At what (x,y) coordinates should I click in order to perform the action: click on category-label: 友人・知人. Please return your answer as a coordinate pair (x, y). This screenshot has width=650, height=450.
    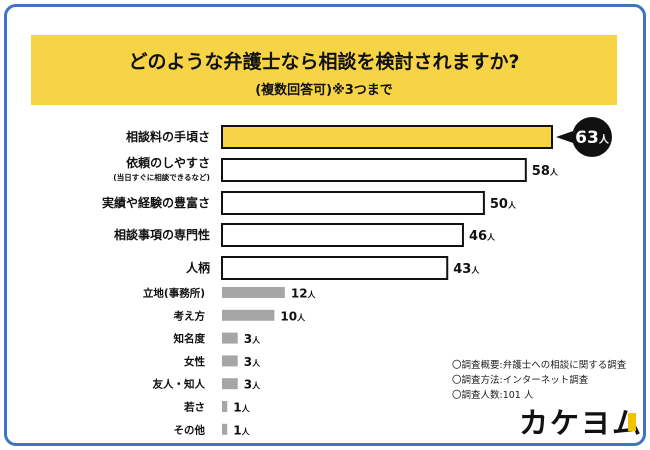
    Looking at the image, I should click on (179, 384).